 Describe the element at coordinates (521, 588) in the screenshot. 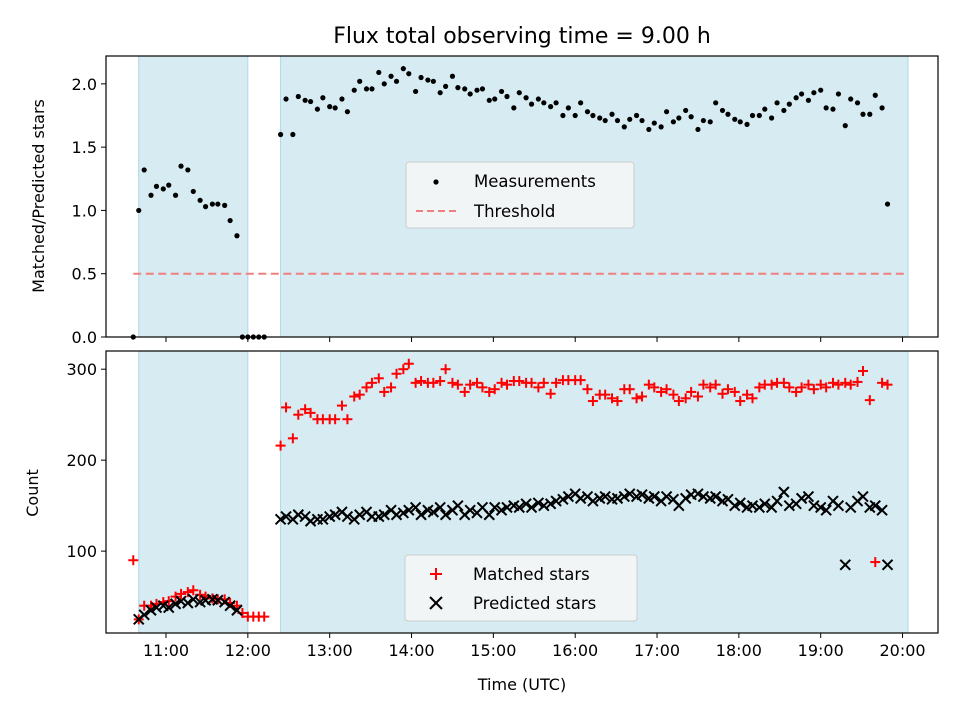

I see `bottom-legend-box` at that location.